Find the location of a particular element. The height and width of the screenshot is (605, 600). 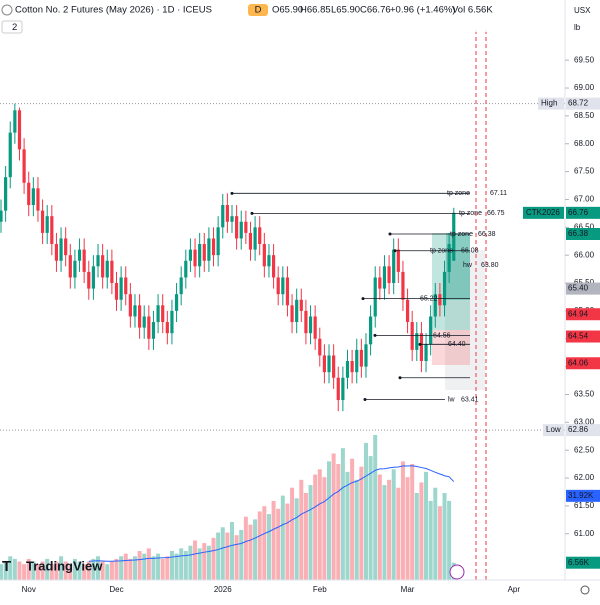

currency: USX is located at coordinates (582, 10).